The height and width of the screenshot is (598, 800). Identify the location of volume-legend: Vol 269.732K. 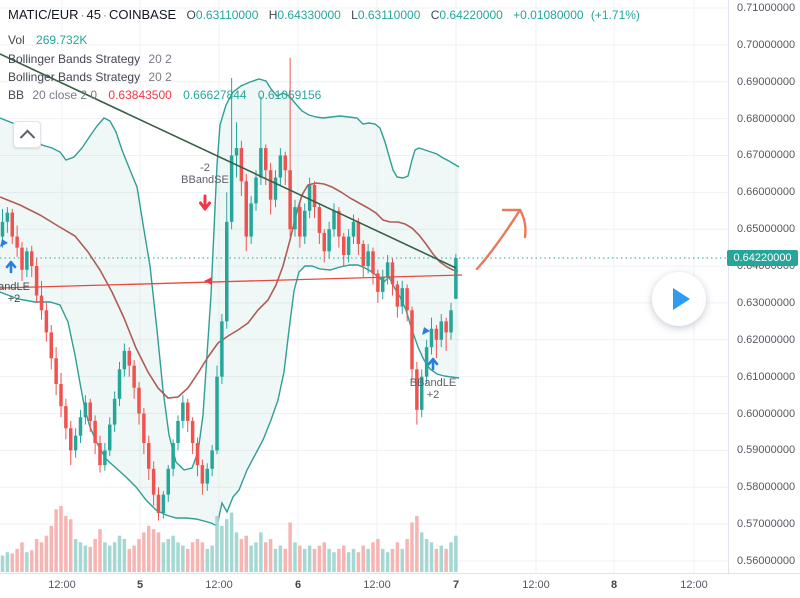
(47, 40).